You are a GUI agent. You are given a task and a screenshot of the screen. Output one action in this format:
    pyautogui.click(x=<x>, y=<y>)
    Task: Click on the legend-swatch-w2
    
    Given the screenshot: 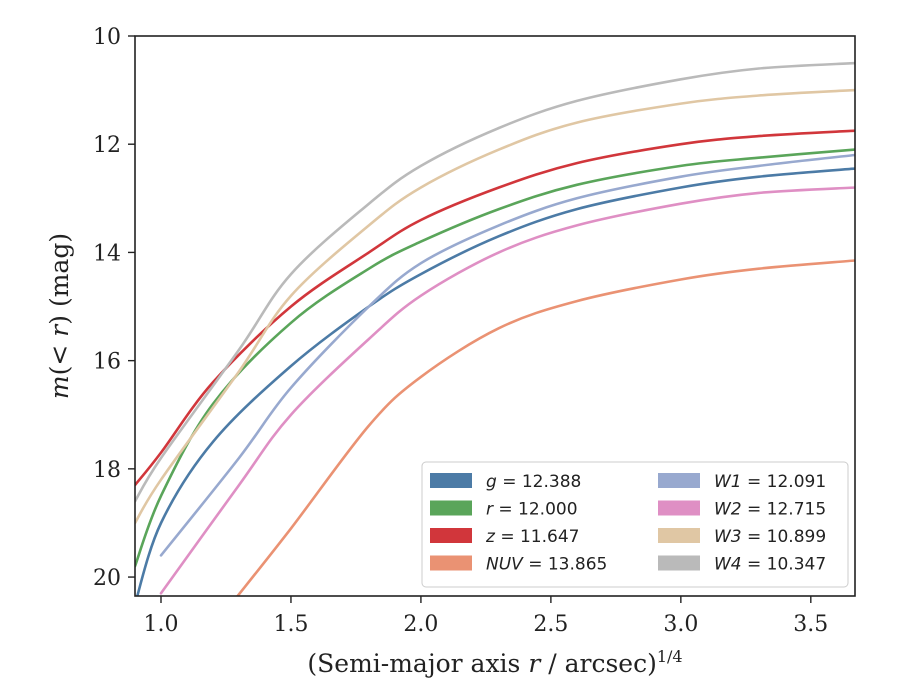 What is the action you would take?
    pyautogui.click(x=679, y=508)
    